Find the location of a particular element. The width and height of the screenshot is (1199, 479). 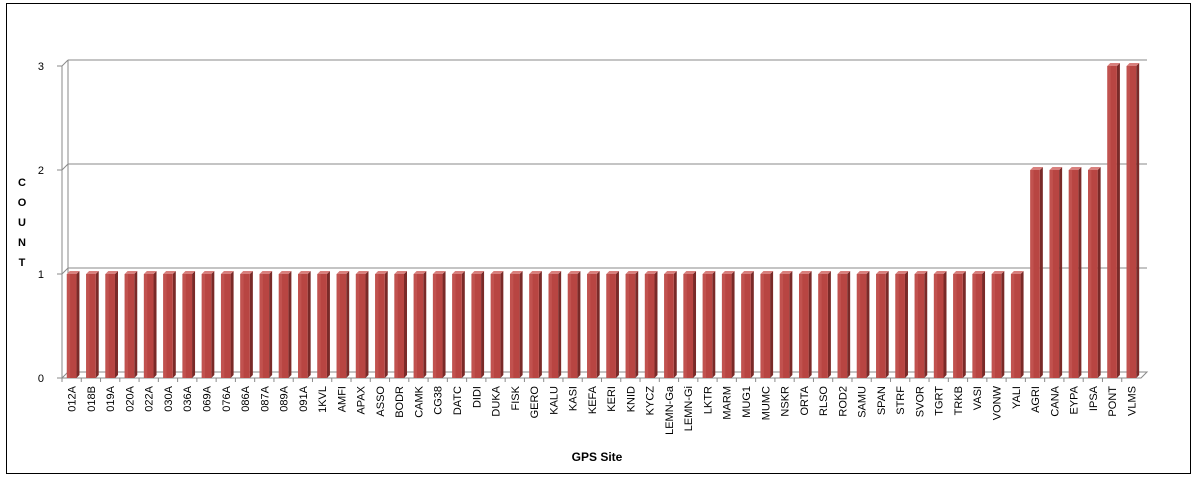

x-tick-label: GERO is located at coordinates (535, 402).